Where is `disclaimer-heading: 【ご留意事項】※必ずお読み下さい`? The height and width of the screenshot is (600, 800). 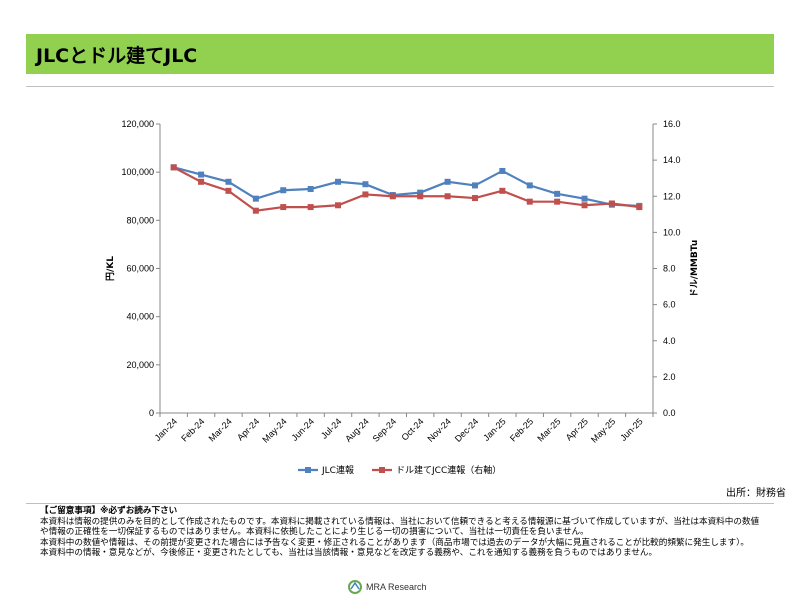 disclaimer-heading: 【ご留意事項】※必ずお読み下さい is located at coordinates (109, 511).